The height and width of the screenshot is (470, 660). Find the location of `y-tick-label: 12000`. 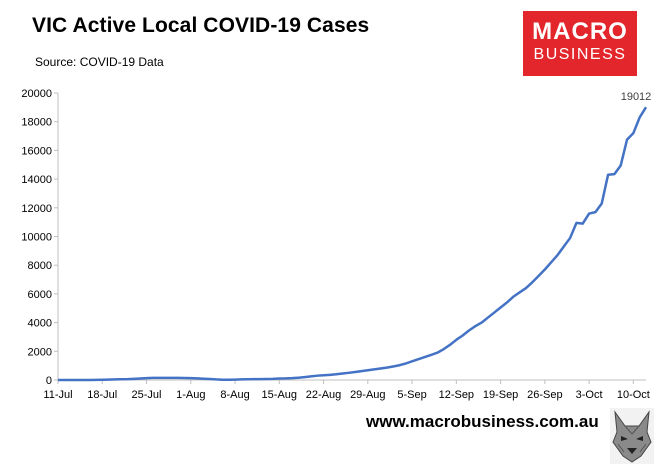

y-tick-label: 12000 is located at coordinates (36, 209).